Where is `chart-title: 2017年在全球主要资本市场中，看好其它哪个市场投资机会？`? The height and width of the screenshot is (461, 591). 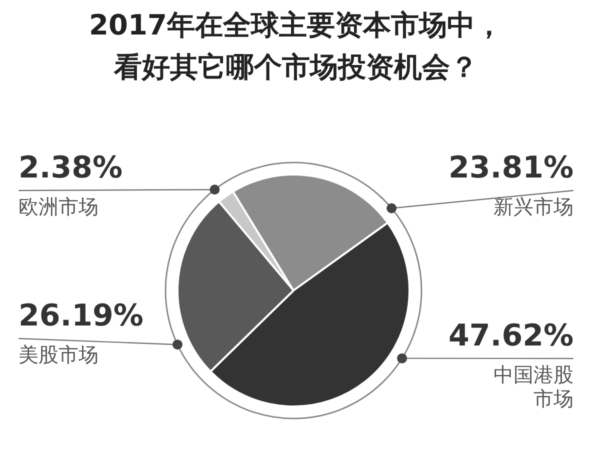
chart-title: 2017年在全球主要资本市场中，看好其它哪个市场投资机会？ is located at coordinates (296, 46).